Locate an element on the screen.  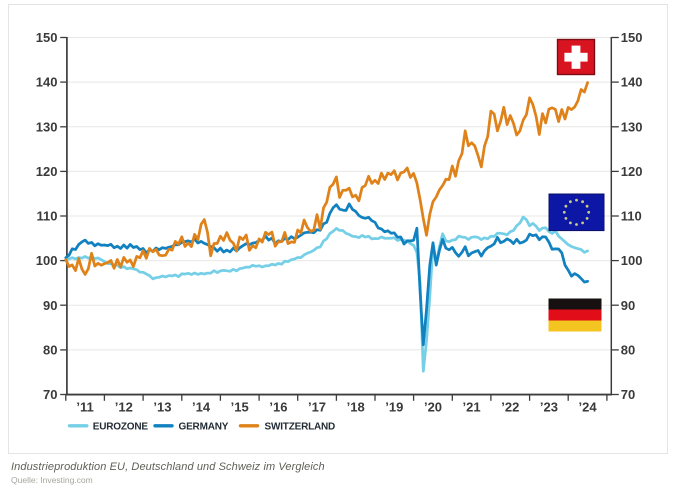
svg-text: ’19 is located at coordinates (394, 407).